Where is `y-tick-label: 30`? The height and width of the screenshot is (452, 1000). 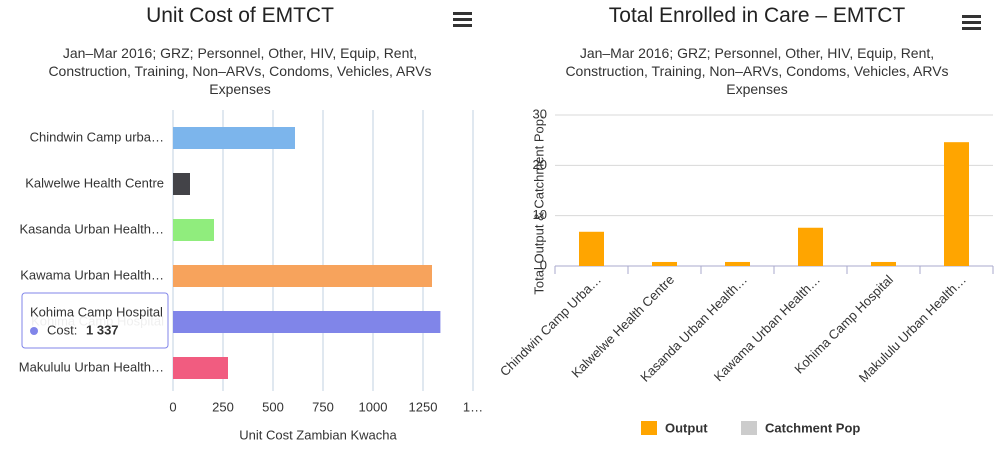
y-tick-label: 30 is located at coordinates (540, 113).